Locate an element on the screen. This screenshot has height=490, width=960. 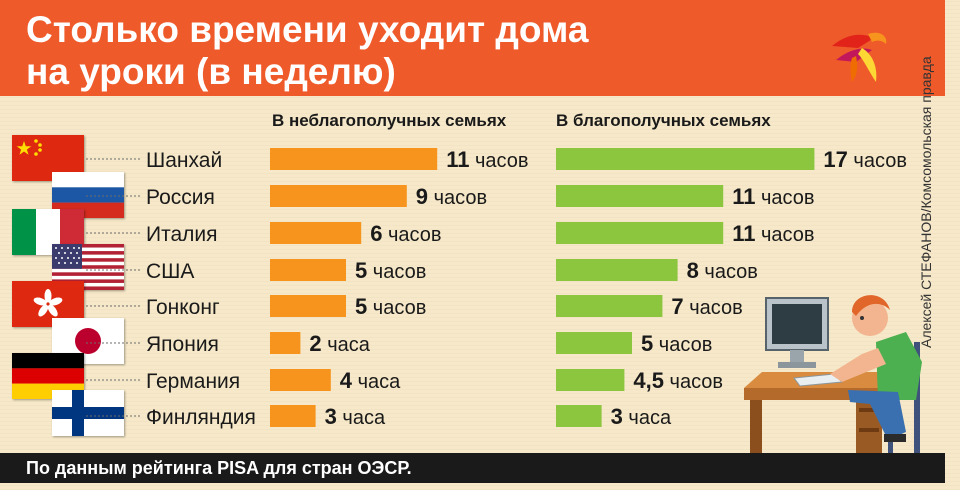
country-label: Финляндия is located at coordinates (201, 417).